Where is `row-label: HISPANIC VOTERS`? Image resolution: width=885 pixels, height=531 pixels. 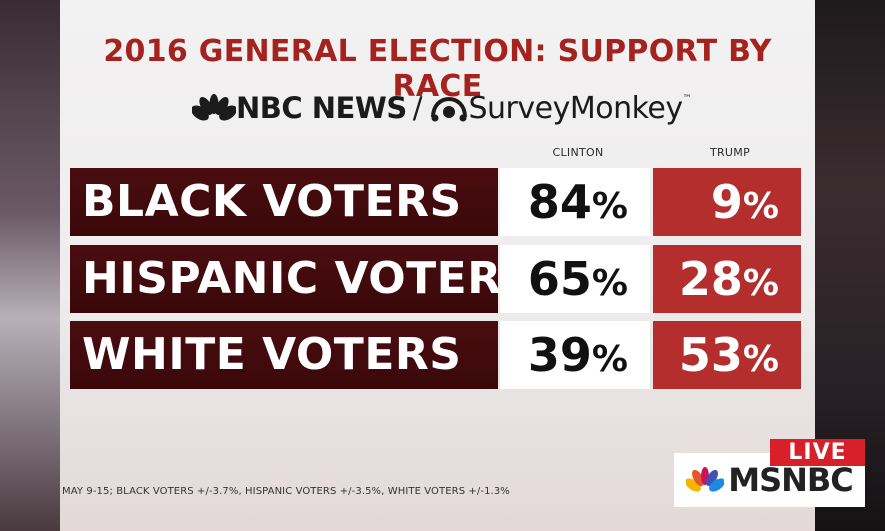
row-label: HISPANIC VOTERS is located at coordinates (301, 279).